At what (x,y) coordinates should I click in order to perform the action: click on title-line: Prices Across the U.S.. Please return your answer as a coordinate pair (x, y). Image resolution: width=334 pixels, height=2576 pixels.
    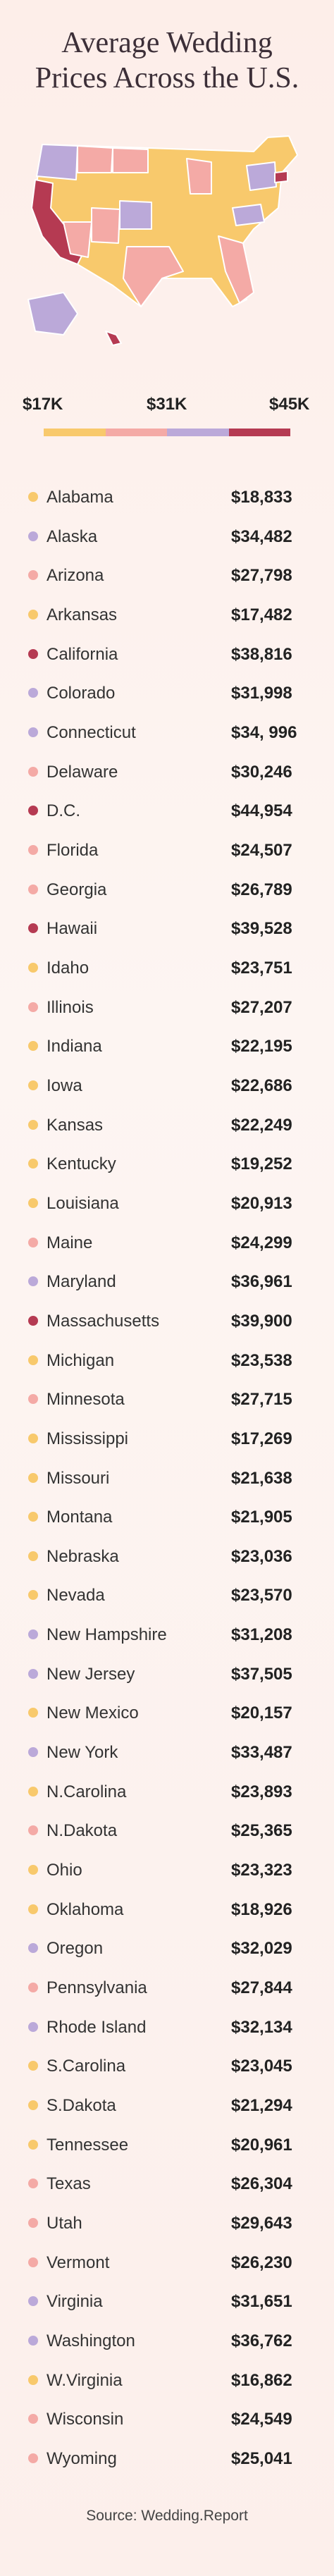
    Looking at the image, I should click on (167, 78).